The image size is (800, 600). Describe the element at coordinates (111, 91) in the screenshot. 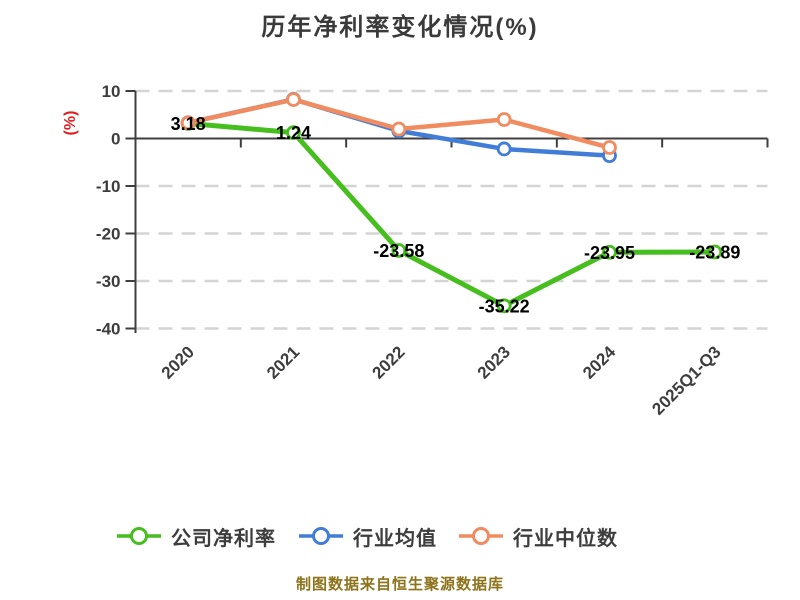

I see `y-tick-label-10: 10` at that location.